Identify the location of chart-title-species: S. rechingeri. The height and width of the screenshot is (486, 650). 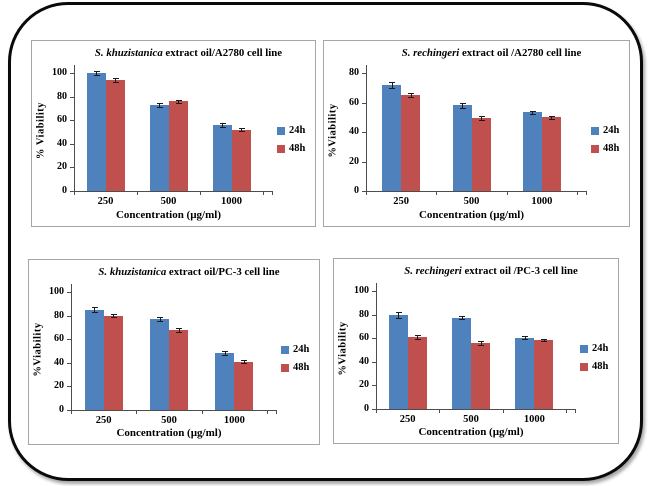
(433, 271).